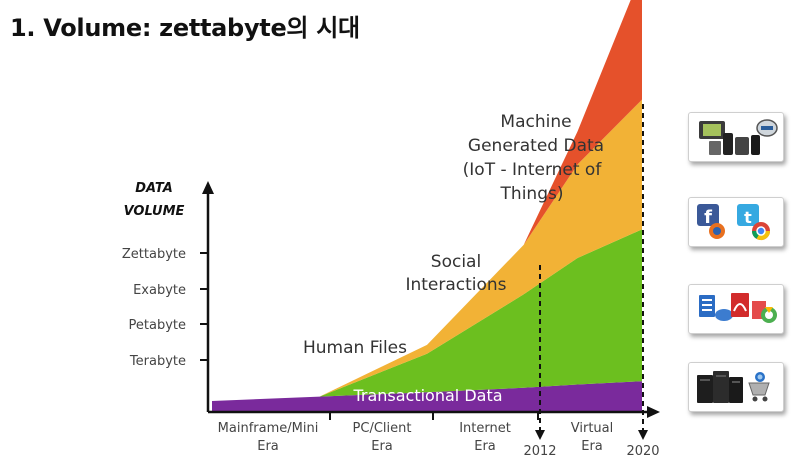 The image size is (800, 468). I want to click on y-ticks: Terabyte Petabyte Exabyte Zettabyte, so click(165, 308).